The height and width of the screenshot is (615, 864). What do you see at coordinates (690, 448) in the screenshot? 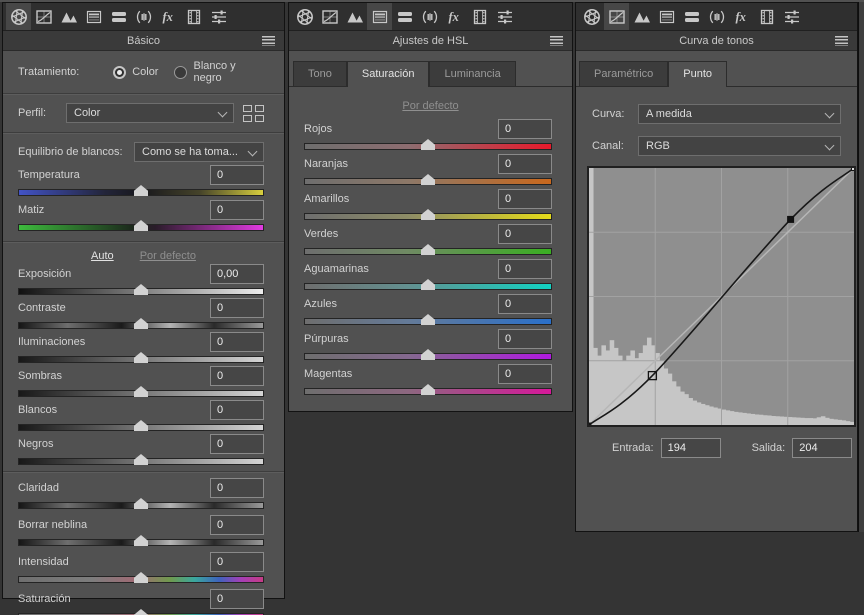
I see `input-value-field: 194` at bounding box center [690, 448].